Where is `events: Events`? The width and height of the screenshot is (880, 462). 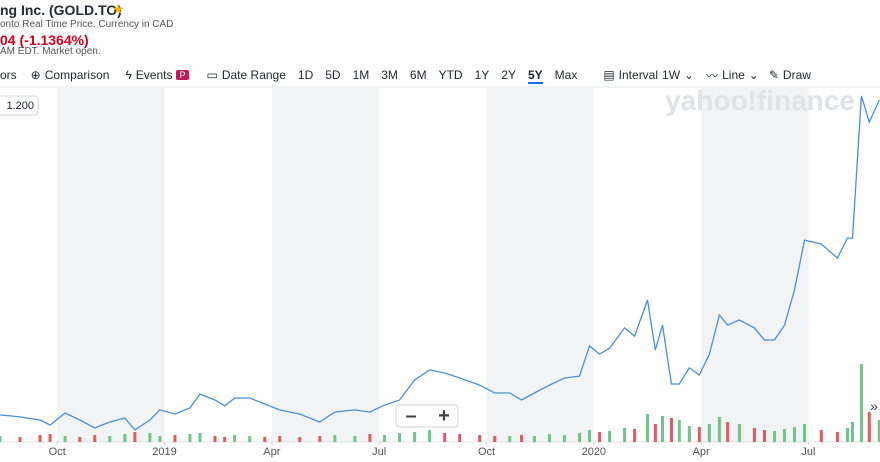 events: Events is located at coordinates (154, 75).